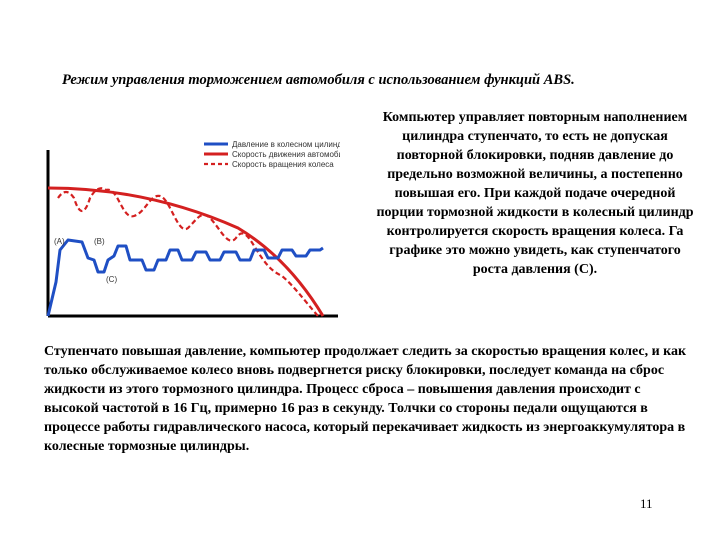 This screenshot has height=540, width=720. Describe the element at coordinates (283, 164) in the screenshot. I see `legend-label-wheel-speed: Скорость вращения колеса` at that location.